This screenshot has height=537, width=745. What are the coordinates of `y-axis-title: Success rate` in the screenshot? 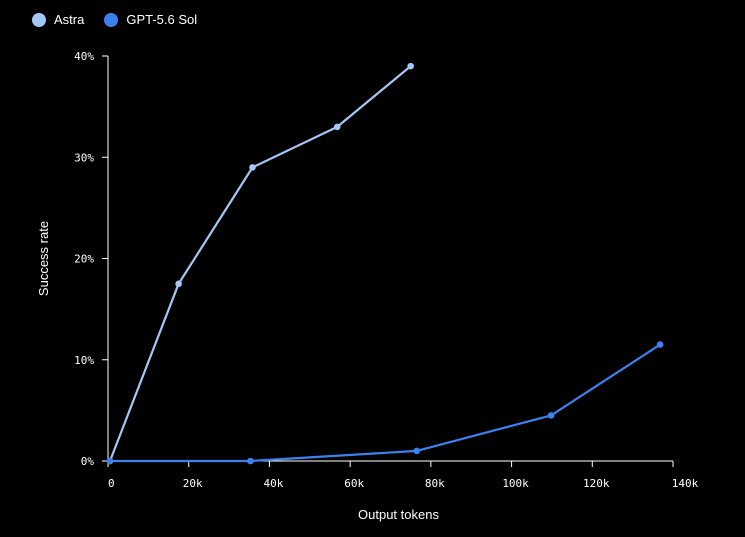 It's located at (43, 258).